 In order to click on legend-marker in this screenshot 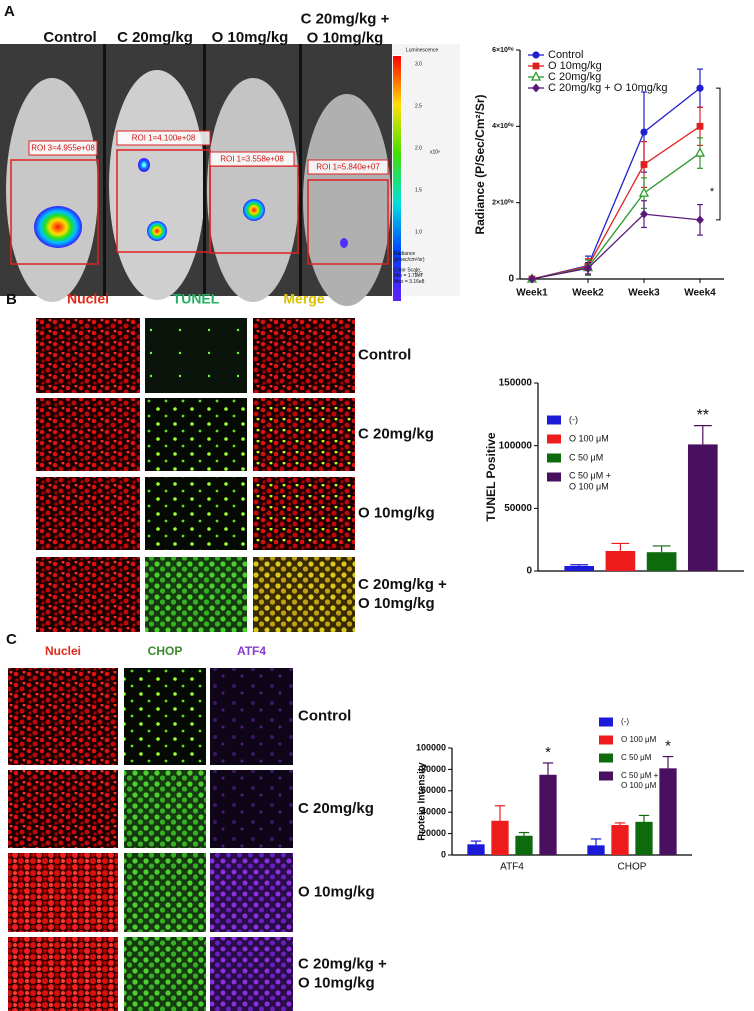, I will do `click(536, 55)`.